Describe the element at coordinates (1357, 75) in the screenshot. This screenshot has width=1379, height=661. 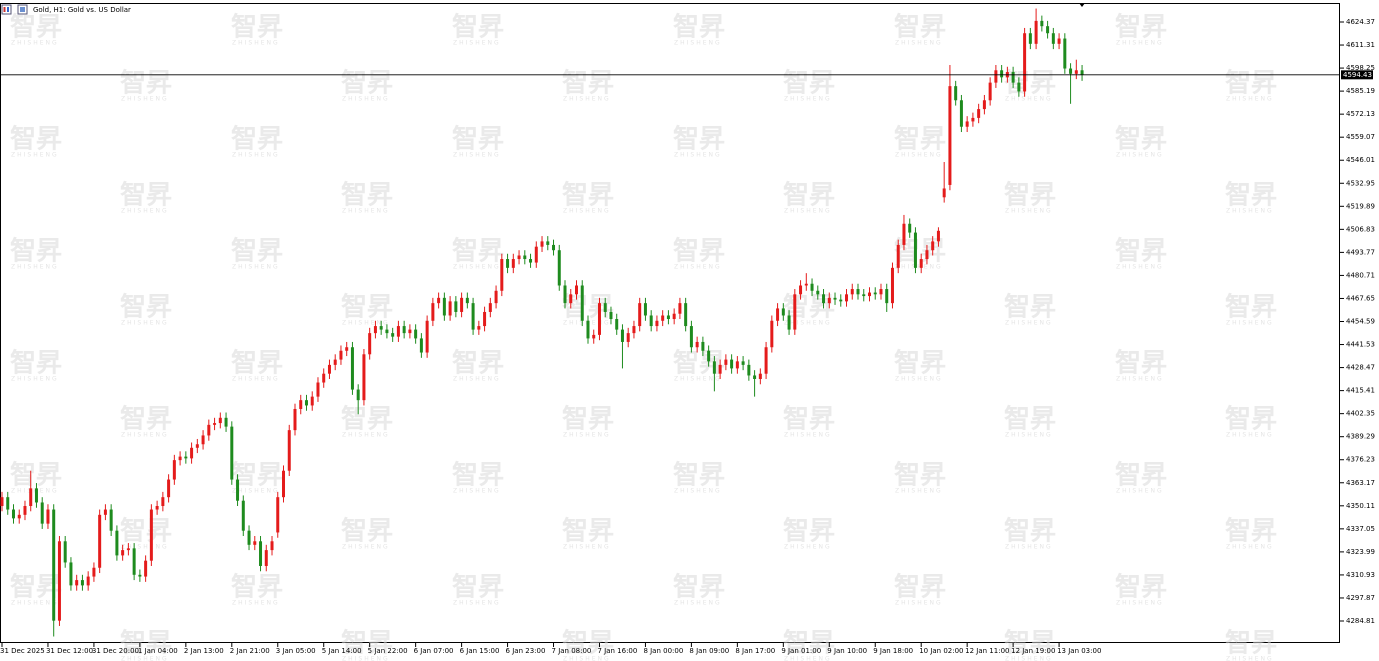
I see `price-label-bg` at that location.